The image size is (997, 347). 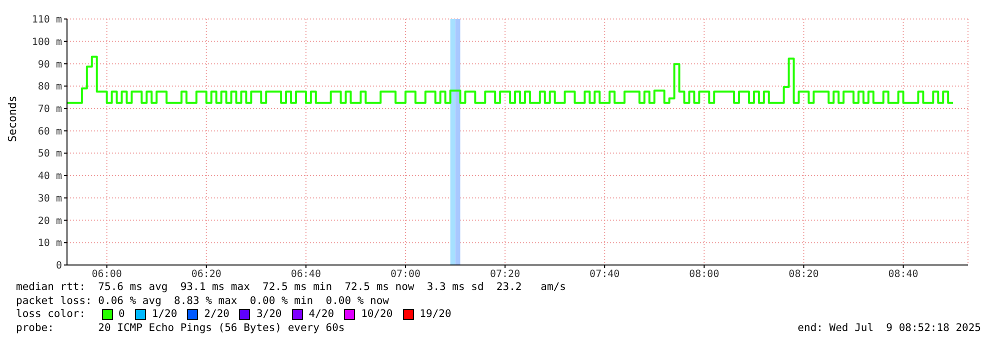 What do you see at coordinates (217, 315) in the screenshot?
I see `legend-label: 2/20` at bounding box center [217, 315].